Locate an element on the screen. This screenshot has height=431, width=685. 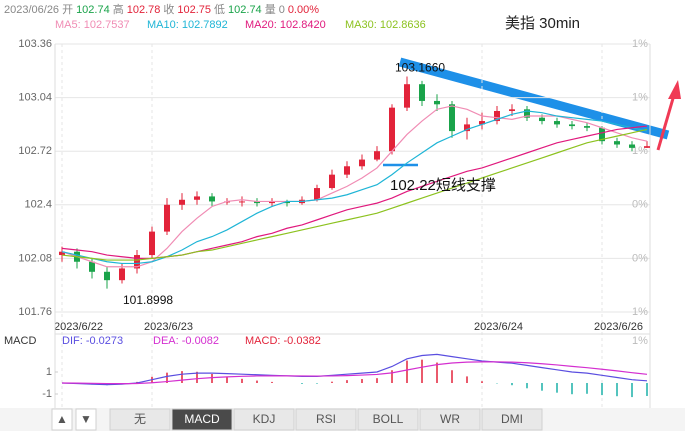
legend-entry: MA10: 102.7892 is located at coordinates (187, 25).